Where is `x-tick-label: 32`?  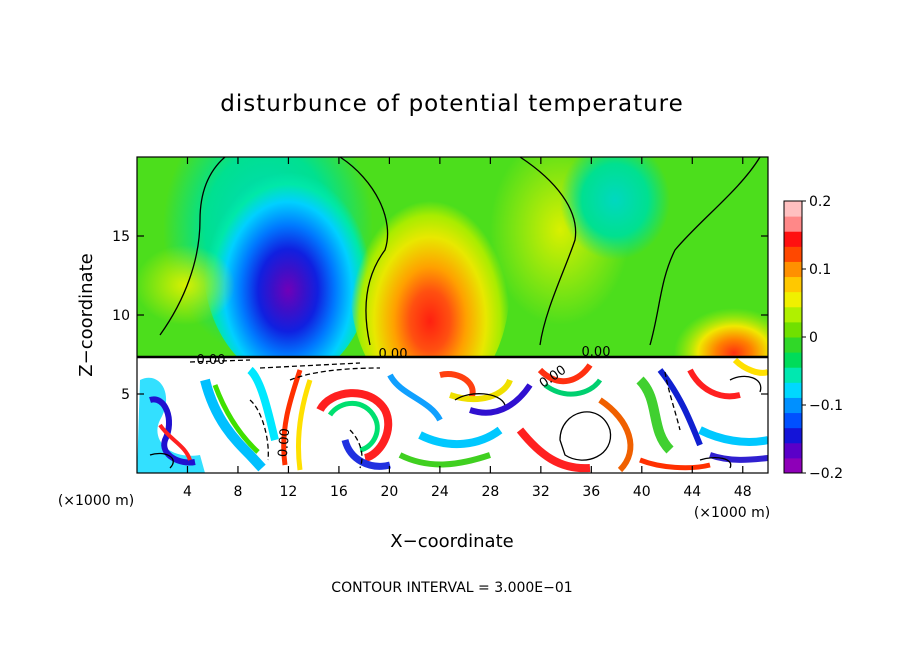 x-tick-label: 32 is located at coordinates (541, 492).